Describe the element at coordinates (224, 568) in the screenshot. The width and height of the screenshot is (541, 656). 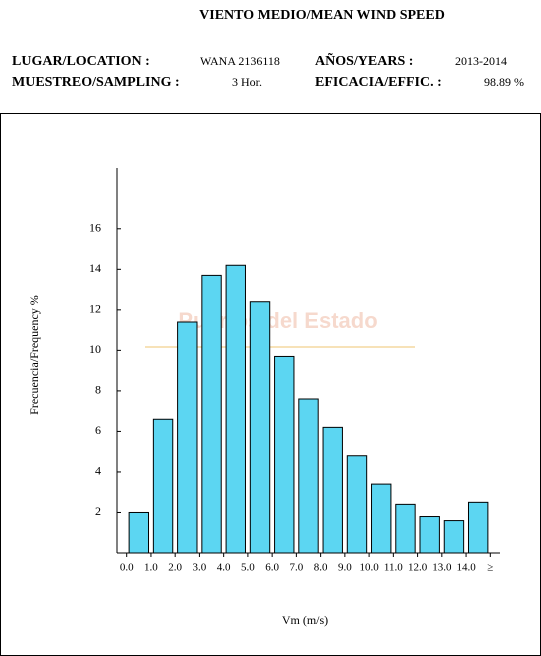
I see `x-tick-label: 4.0` at that location.